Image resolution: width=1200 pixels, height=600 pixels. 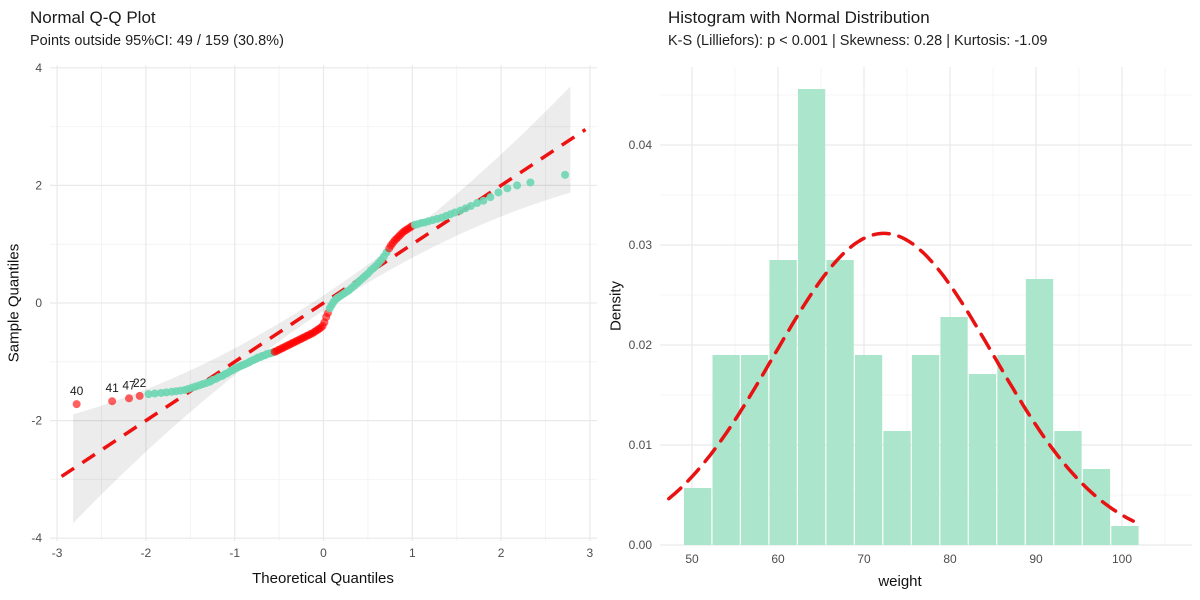 What do you see at coordinates (38, 185) in the screenshot?
I see `y-tick-label: 2` at bounding box center [38, 185].